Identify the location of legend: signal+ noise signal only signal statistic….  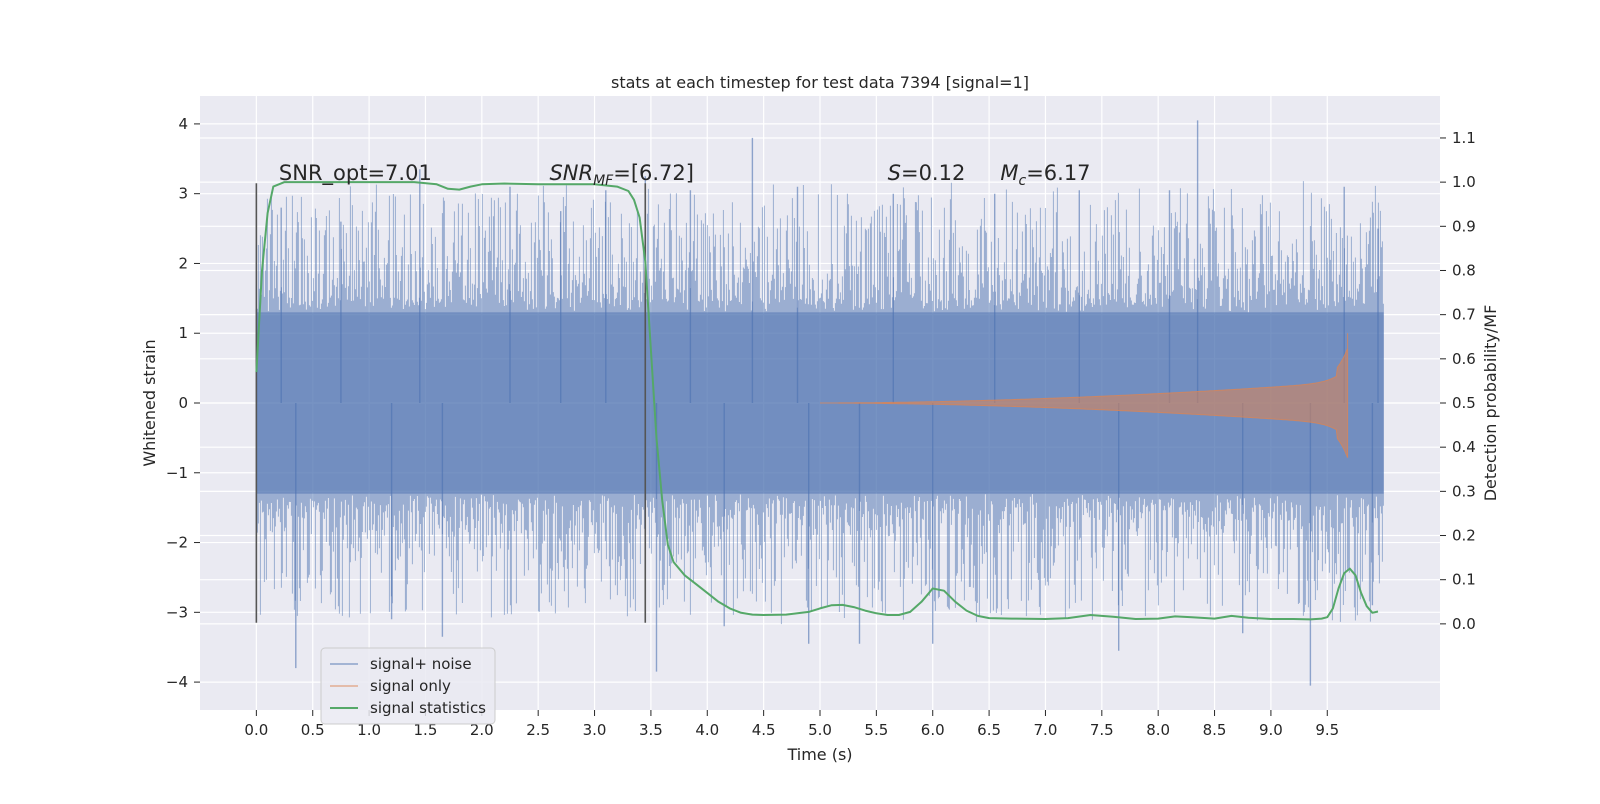
(408, 686).